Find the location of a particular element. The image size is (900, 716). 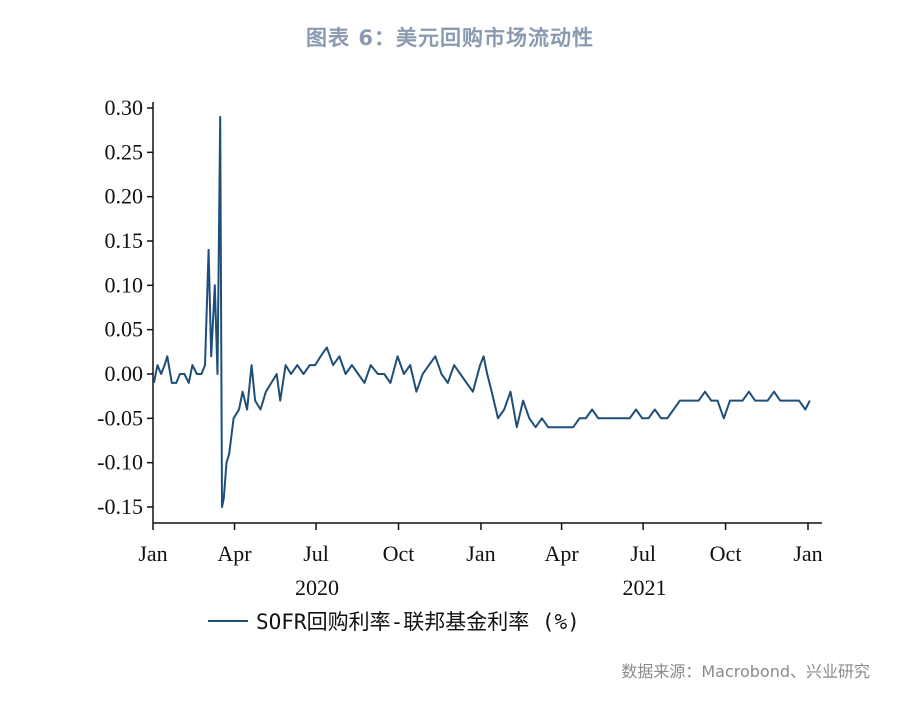

year-label: 2020 is located at coordinates (317, 587).